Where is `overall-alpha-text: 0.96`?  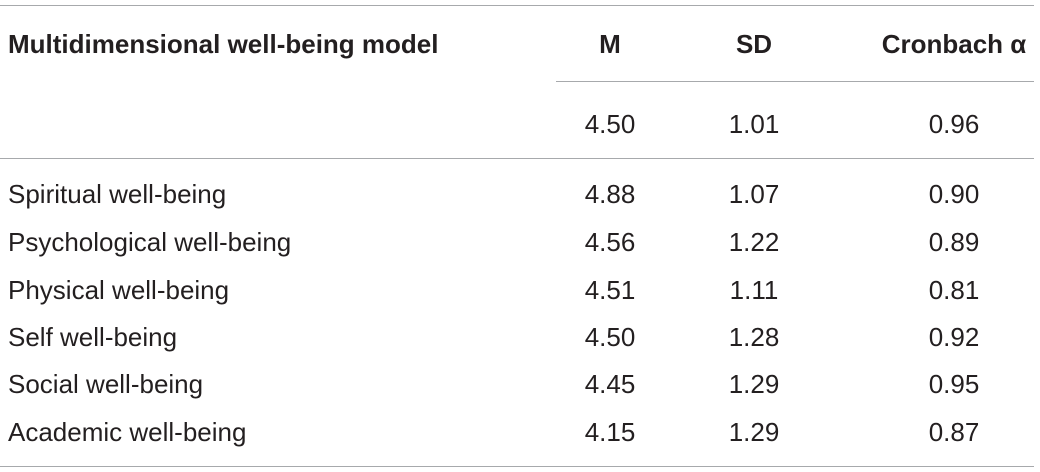
overall-alpha-text: 0.96 is located at coordinates (954, 124).